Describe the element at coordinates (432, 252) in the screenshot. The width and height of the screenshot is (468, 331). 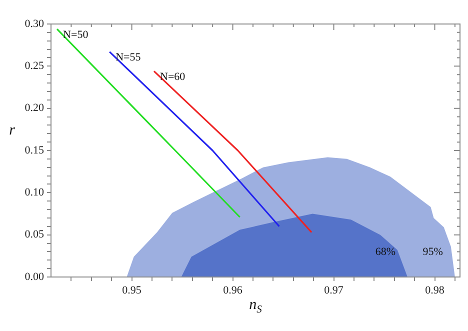
I see `series-label: 95%` at that location.